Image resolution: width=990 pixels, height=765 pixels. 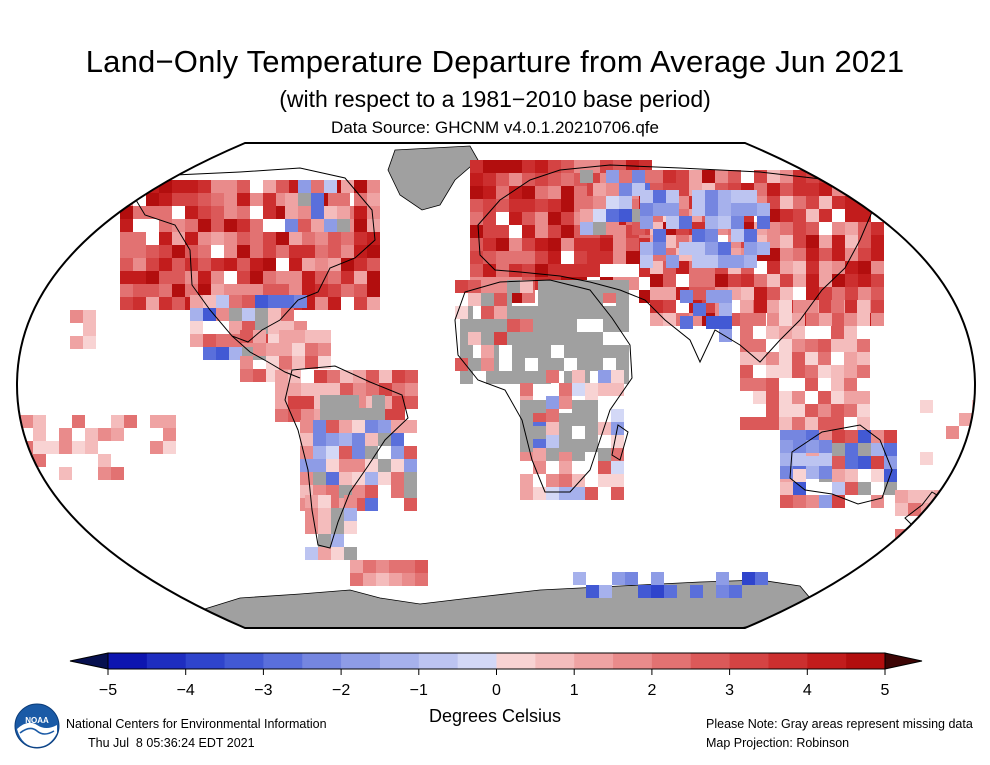 I want to click on africa-outline, so click(x=543, y=386).